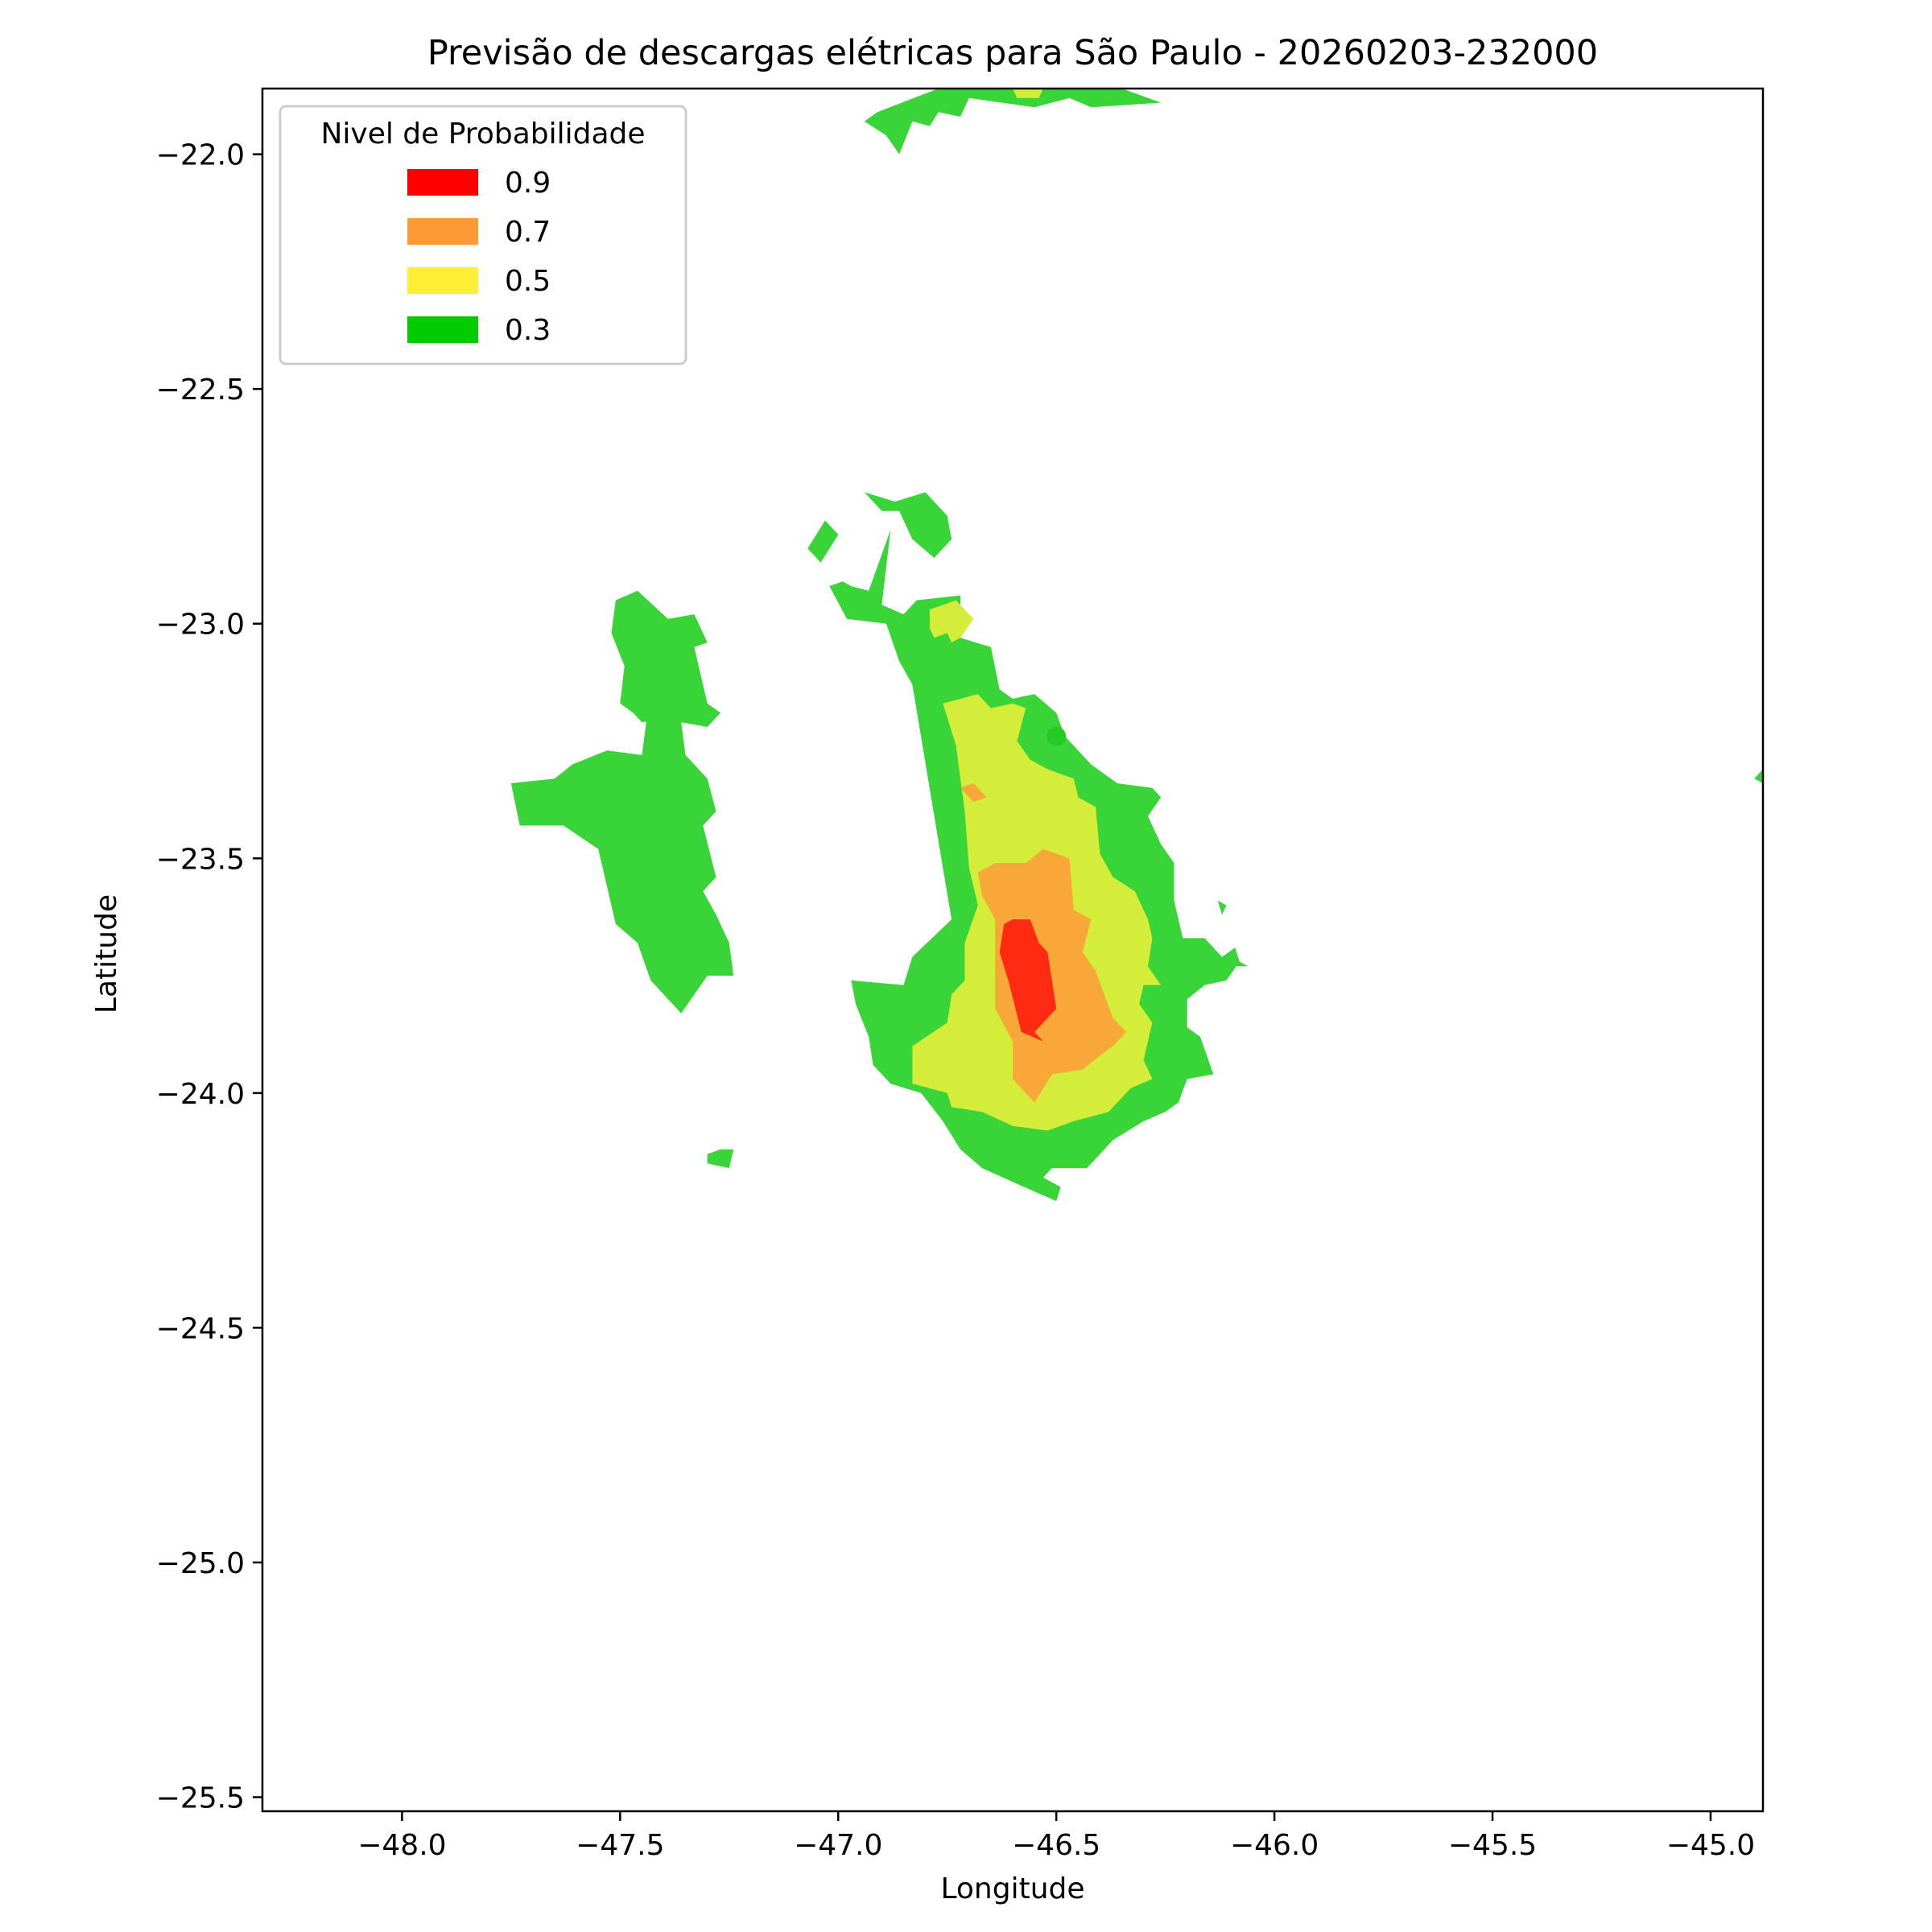 The height and width of the screenshot is (1932, 1932). I want to click on legend-label-05: 0.5, so click(528, 281).